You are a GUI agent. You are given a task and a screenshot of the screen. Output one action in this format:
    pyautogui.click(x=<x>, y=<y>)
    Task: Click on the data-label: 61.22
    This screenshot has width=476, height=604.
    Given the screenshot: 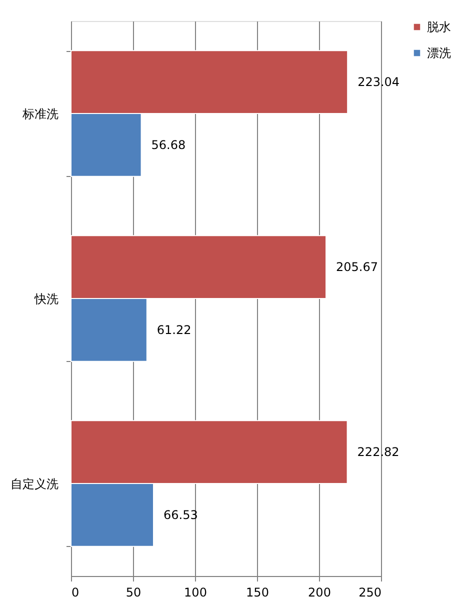 What is the action you would take?
    pyautogui.click(x=174, y=329)
    